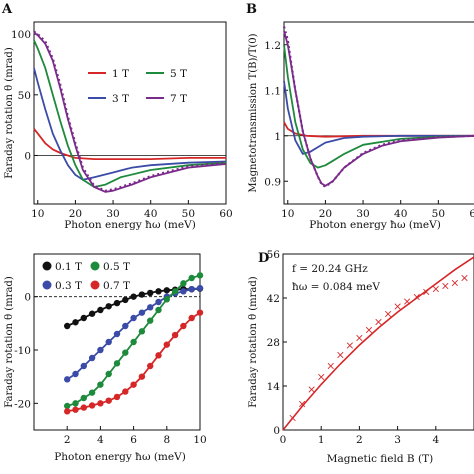  I want to click on y-tick-label-c: 0, so click(27, 298).